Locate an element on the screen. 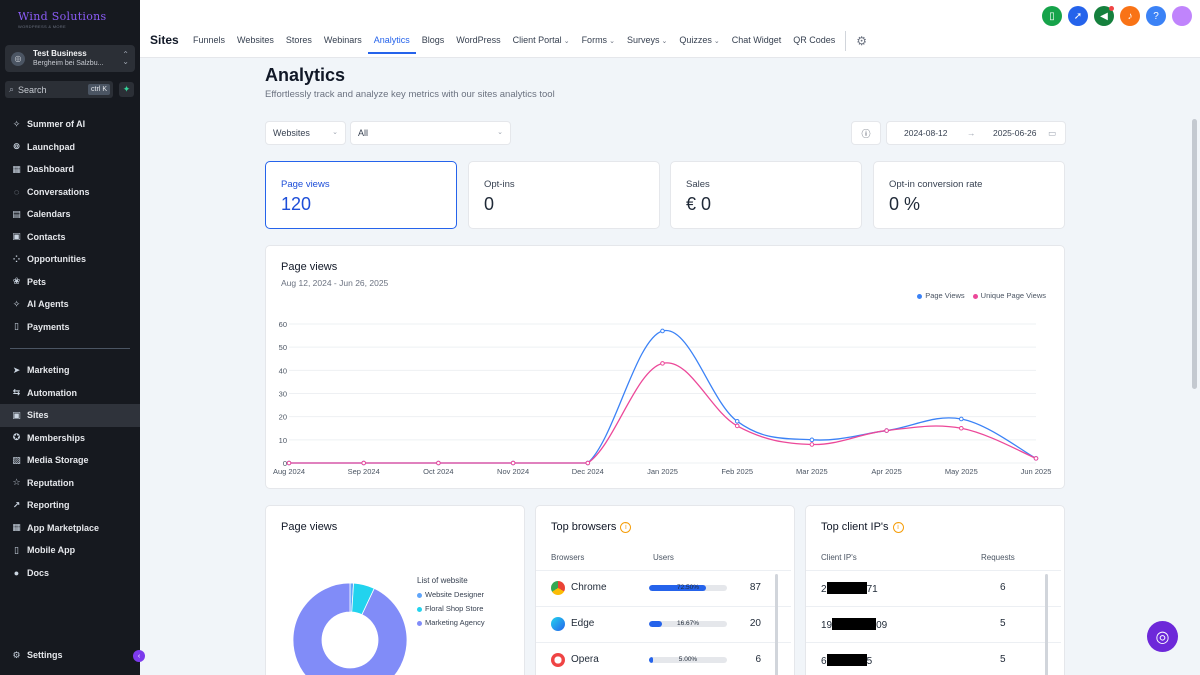  tab-blogs: Blogs is located at coordinates (433, 41).